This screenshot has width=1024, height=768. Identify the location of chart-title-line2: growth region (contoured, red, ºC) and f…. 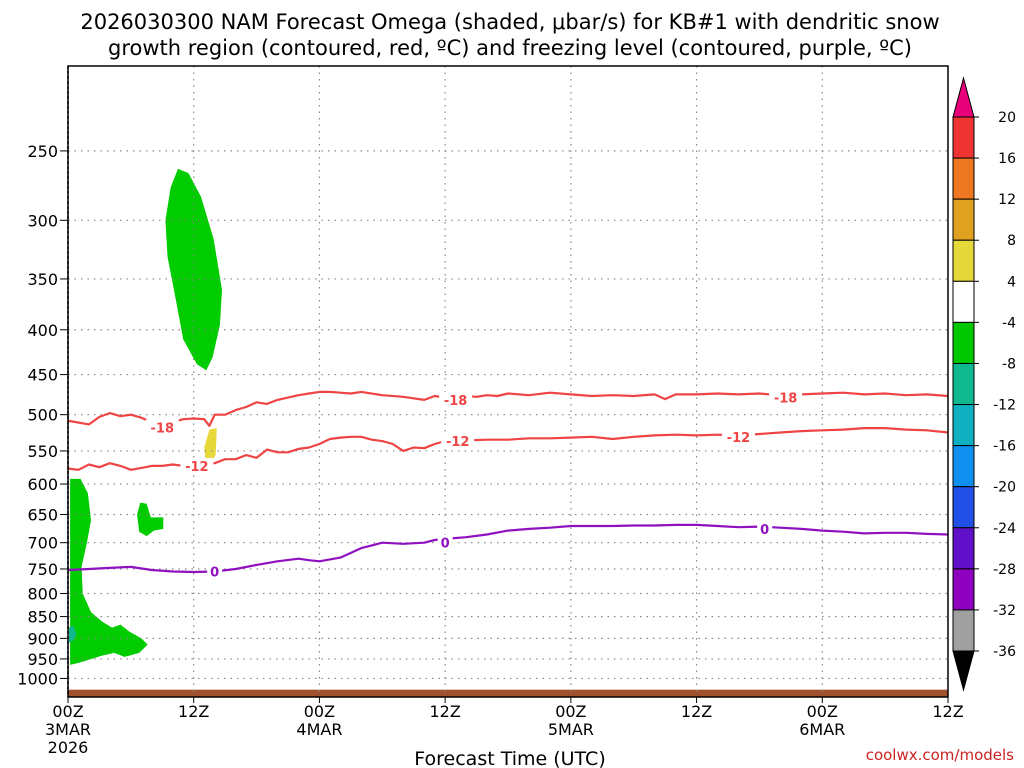
(510, 48).